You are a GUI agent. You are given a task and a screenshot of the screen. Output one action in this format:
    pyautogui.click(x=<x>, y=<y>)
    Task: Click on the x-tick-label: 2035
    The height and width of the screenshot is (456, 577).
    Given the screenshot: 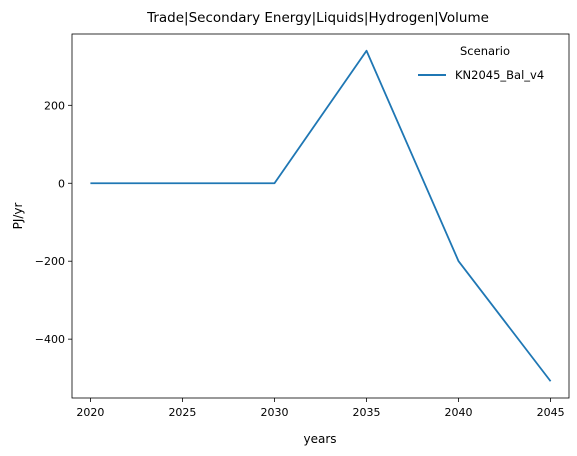 What is the action you would take?
    pyautogui.click(x=367, y=412)
    